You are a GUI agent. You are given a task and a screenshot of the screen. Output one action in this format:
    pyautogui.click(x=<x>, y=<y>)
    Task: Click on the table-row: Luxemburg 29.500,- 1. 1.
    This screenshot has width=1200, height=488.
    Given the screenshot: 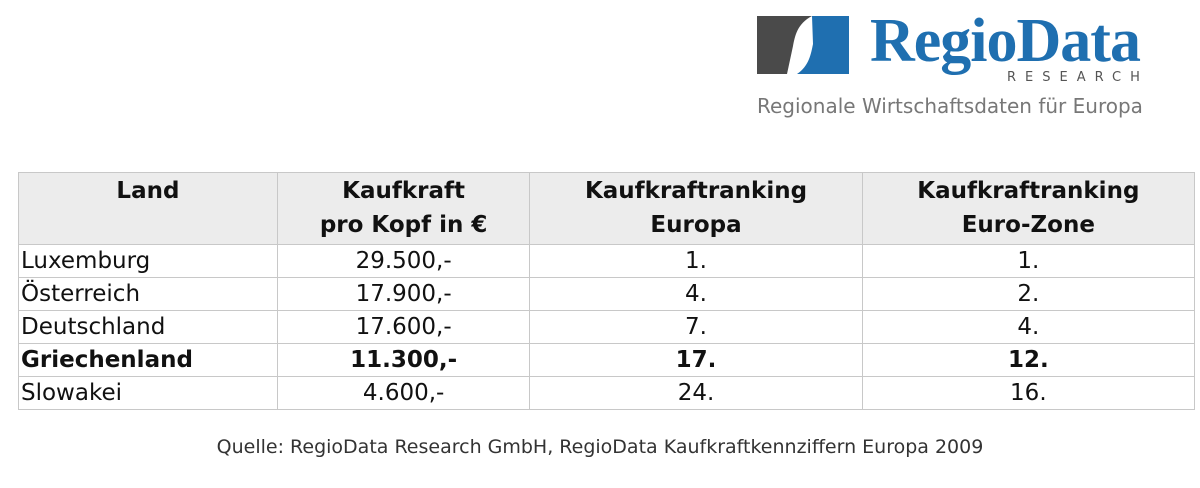 What is the action you would take?
    pyautogui.click(x=607, y=261)
    